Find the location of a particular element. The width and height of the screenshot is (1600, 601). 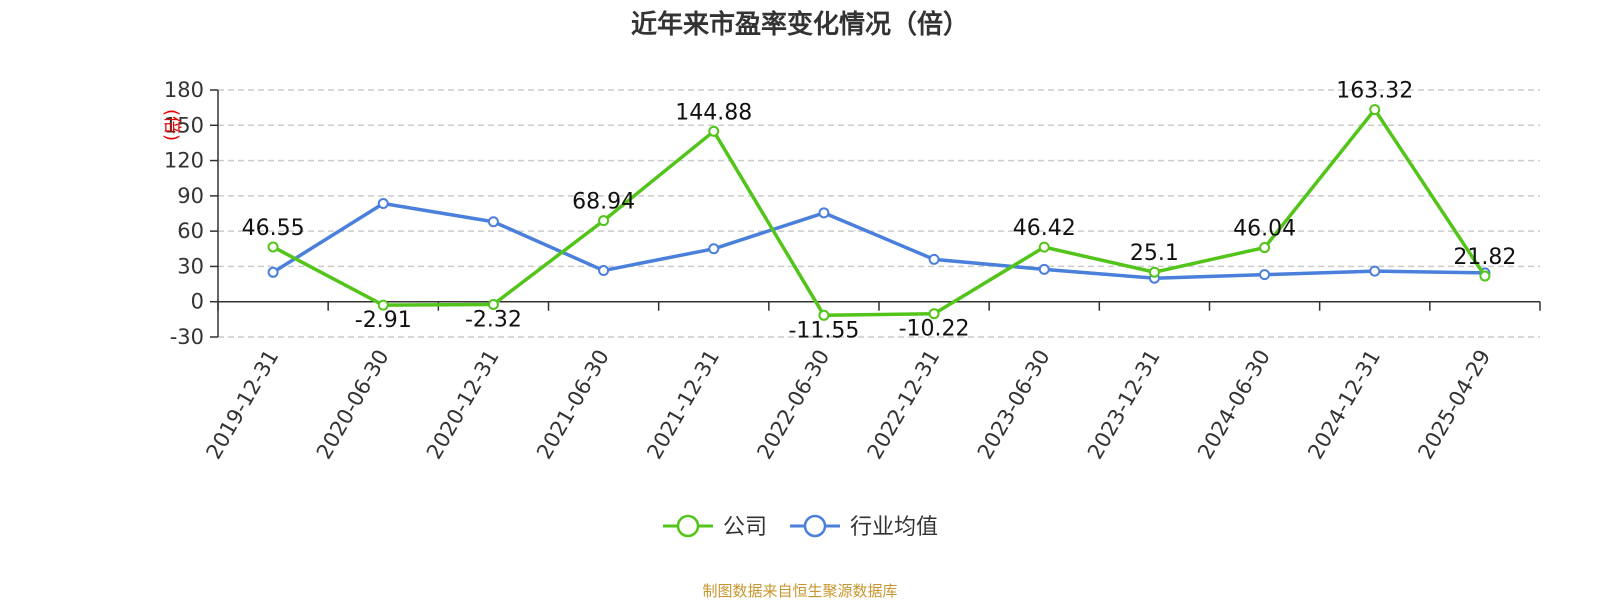

chart-title: 近年来市盈率变化情况（倍） is located at coordinates (799, 25).